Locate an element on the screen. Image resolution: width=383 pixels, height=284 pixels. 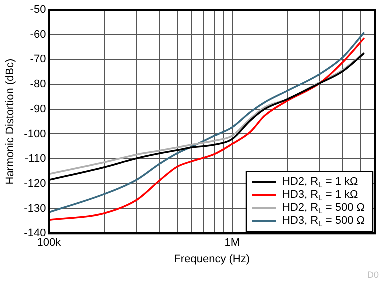
y-tick-label: -90 is located at coordinates (38, 109).